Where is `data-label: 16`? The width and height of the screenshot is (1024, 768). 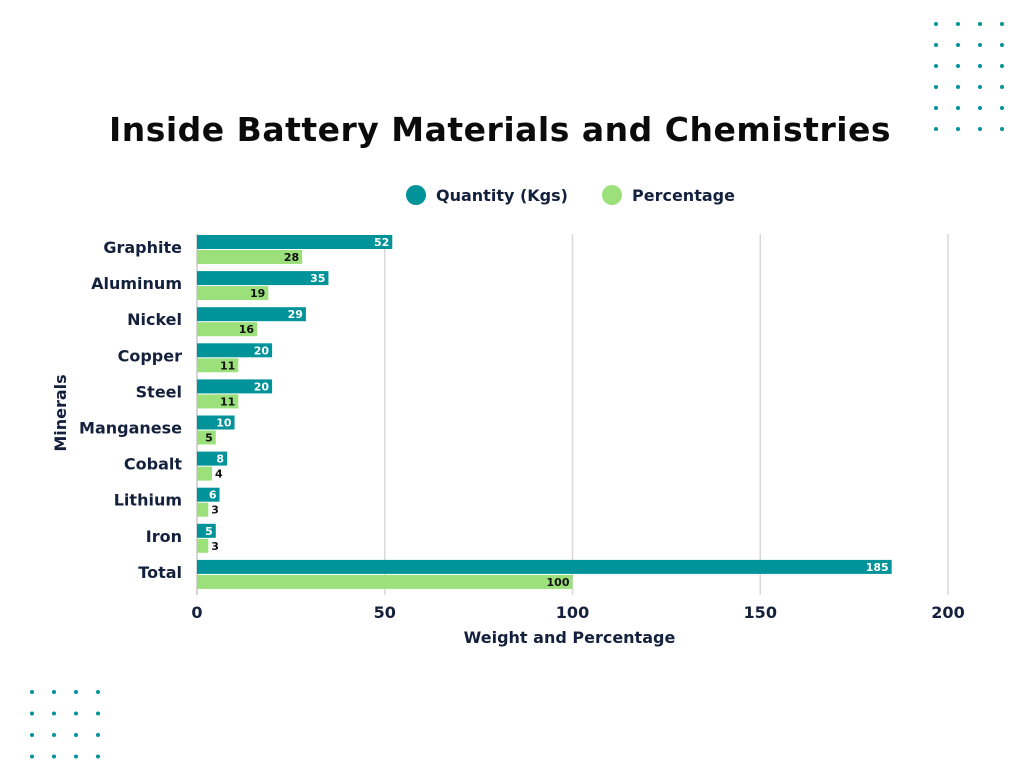
data-label: 16 is located at coordinates (247, 329).